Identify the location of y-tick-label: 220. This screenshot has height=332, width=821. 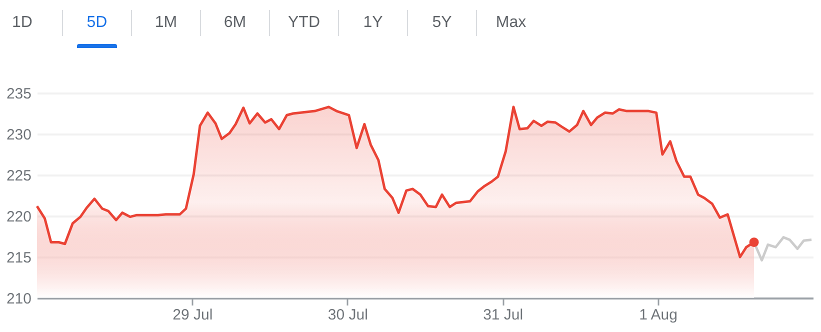
(19, 217).